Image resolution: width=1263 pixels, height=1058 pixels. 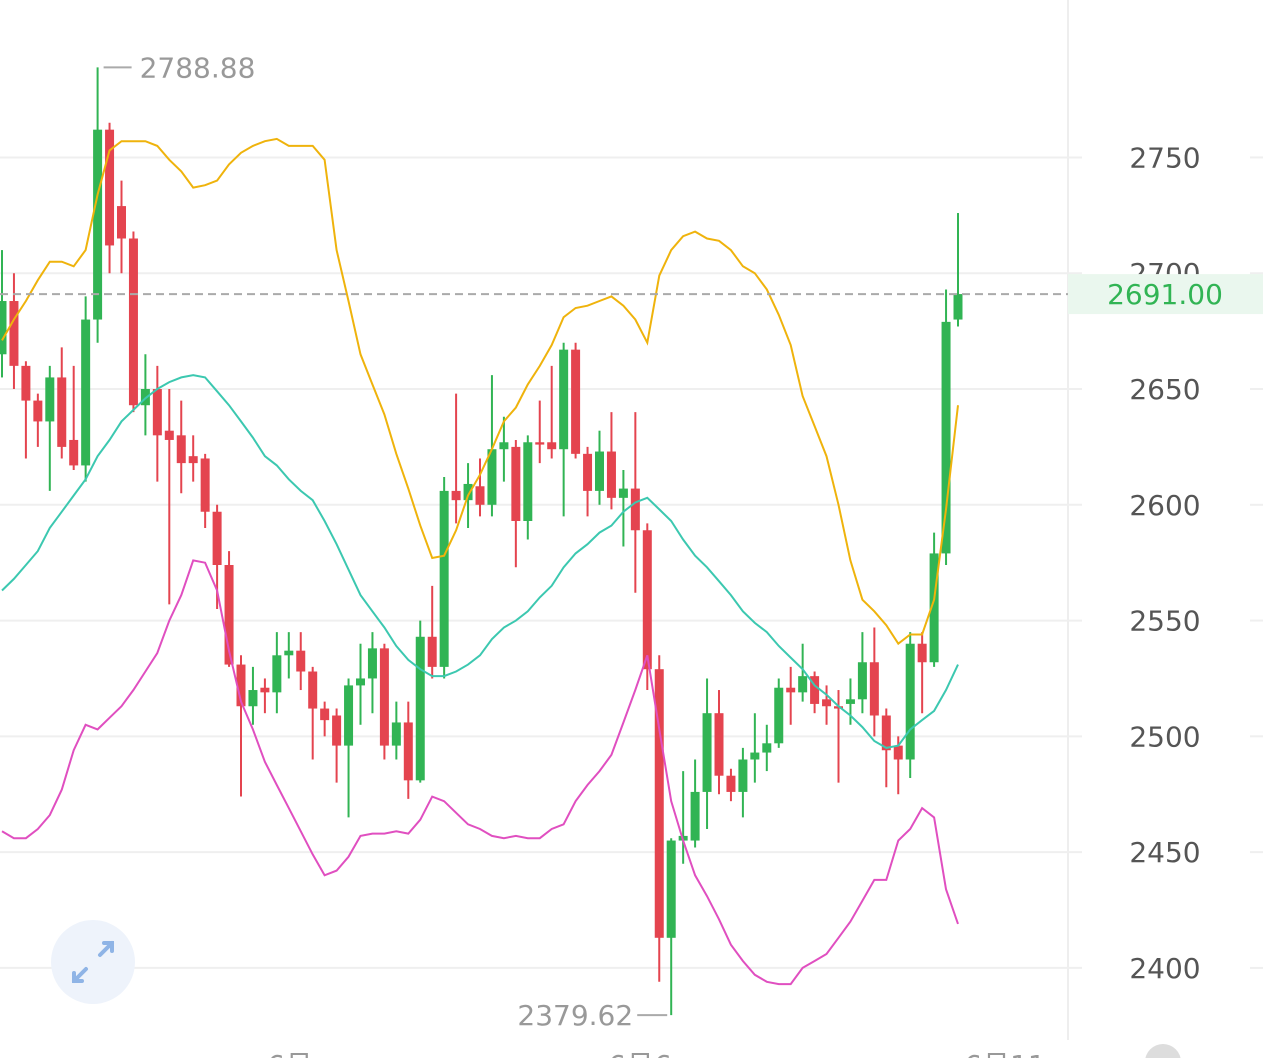 I want to click on last-price-label: 2691.00, so click(x=1165, y=294).